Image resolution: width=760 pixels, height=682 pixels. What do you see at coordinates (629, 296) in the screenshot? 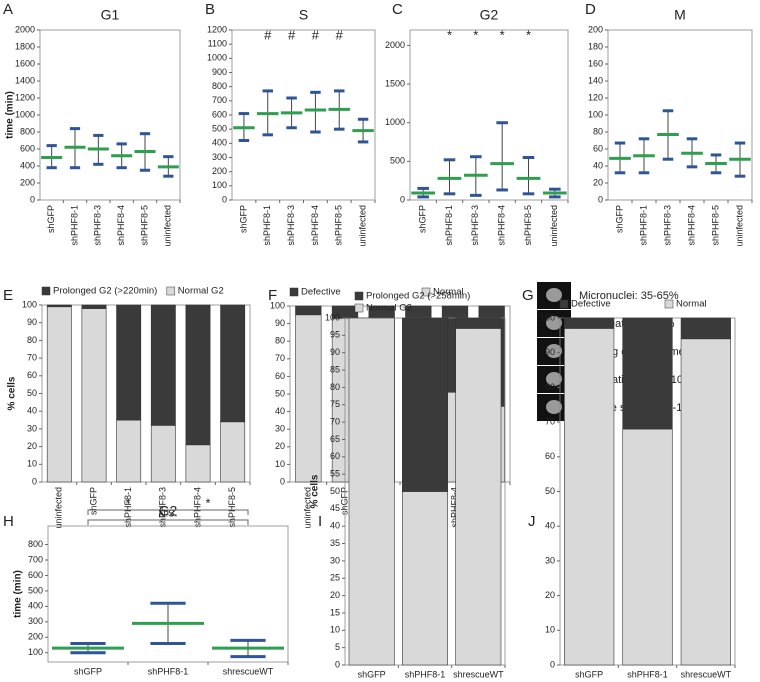
I see `phenotype-label: Micronuclei: 35-65%` at bounding box center [629, 296].